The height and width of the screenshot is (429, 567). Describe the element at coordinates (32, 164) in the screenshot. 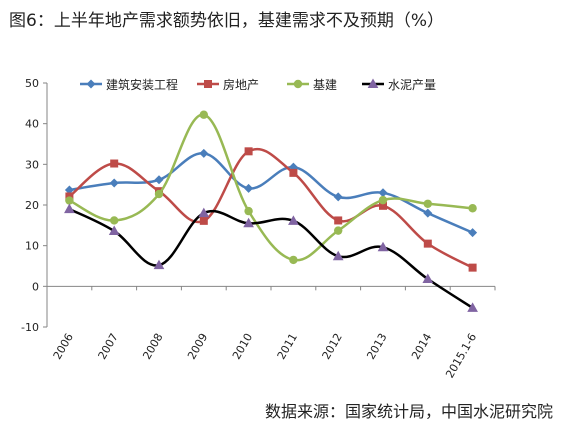

I see `y-tick-label: 30` at that location.